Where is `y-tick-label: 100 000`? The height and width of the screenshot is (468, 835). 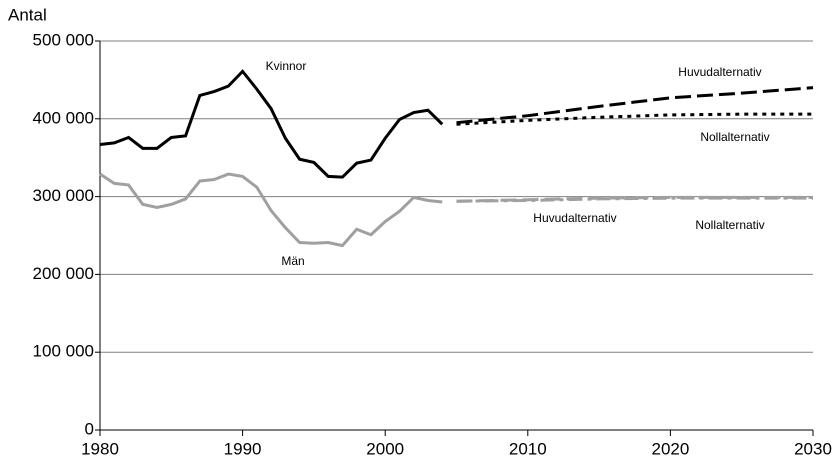 y-tick-label: 100 000 is located at coordinates (63, 351).